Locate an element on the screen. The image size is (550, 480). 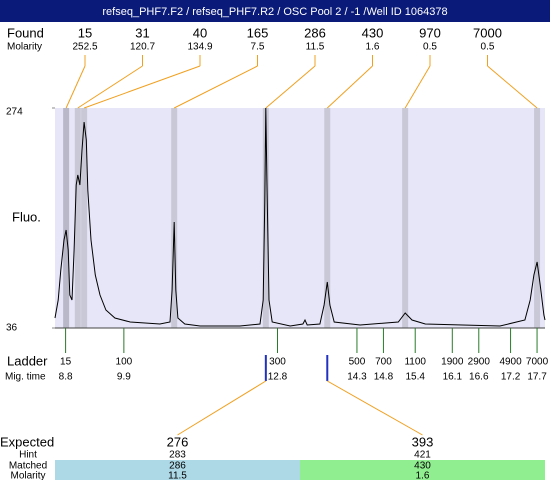
expected-size: 393 is located at coordinates (423, 441).